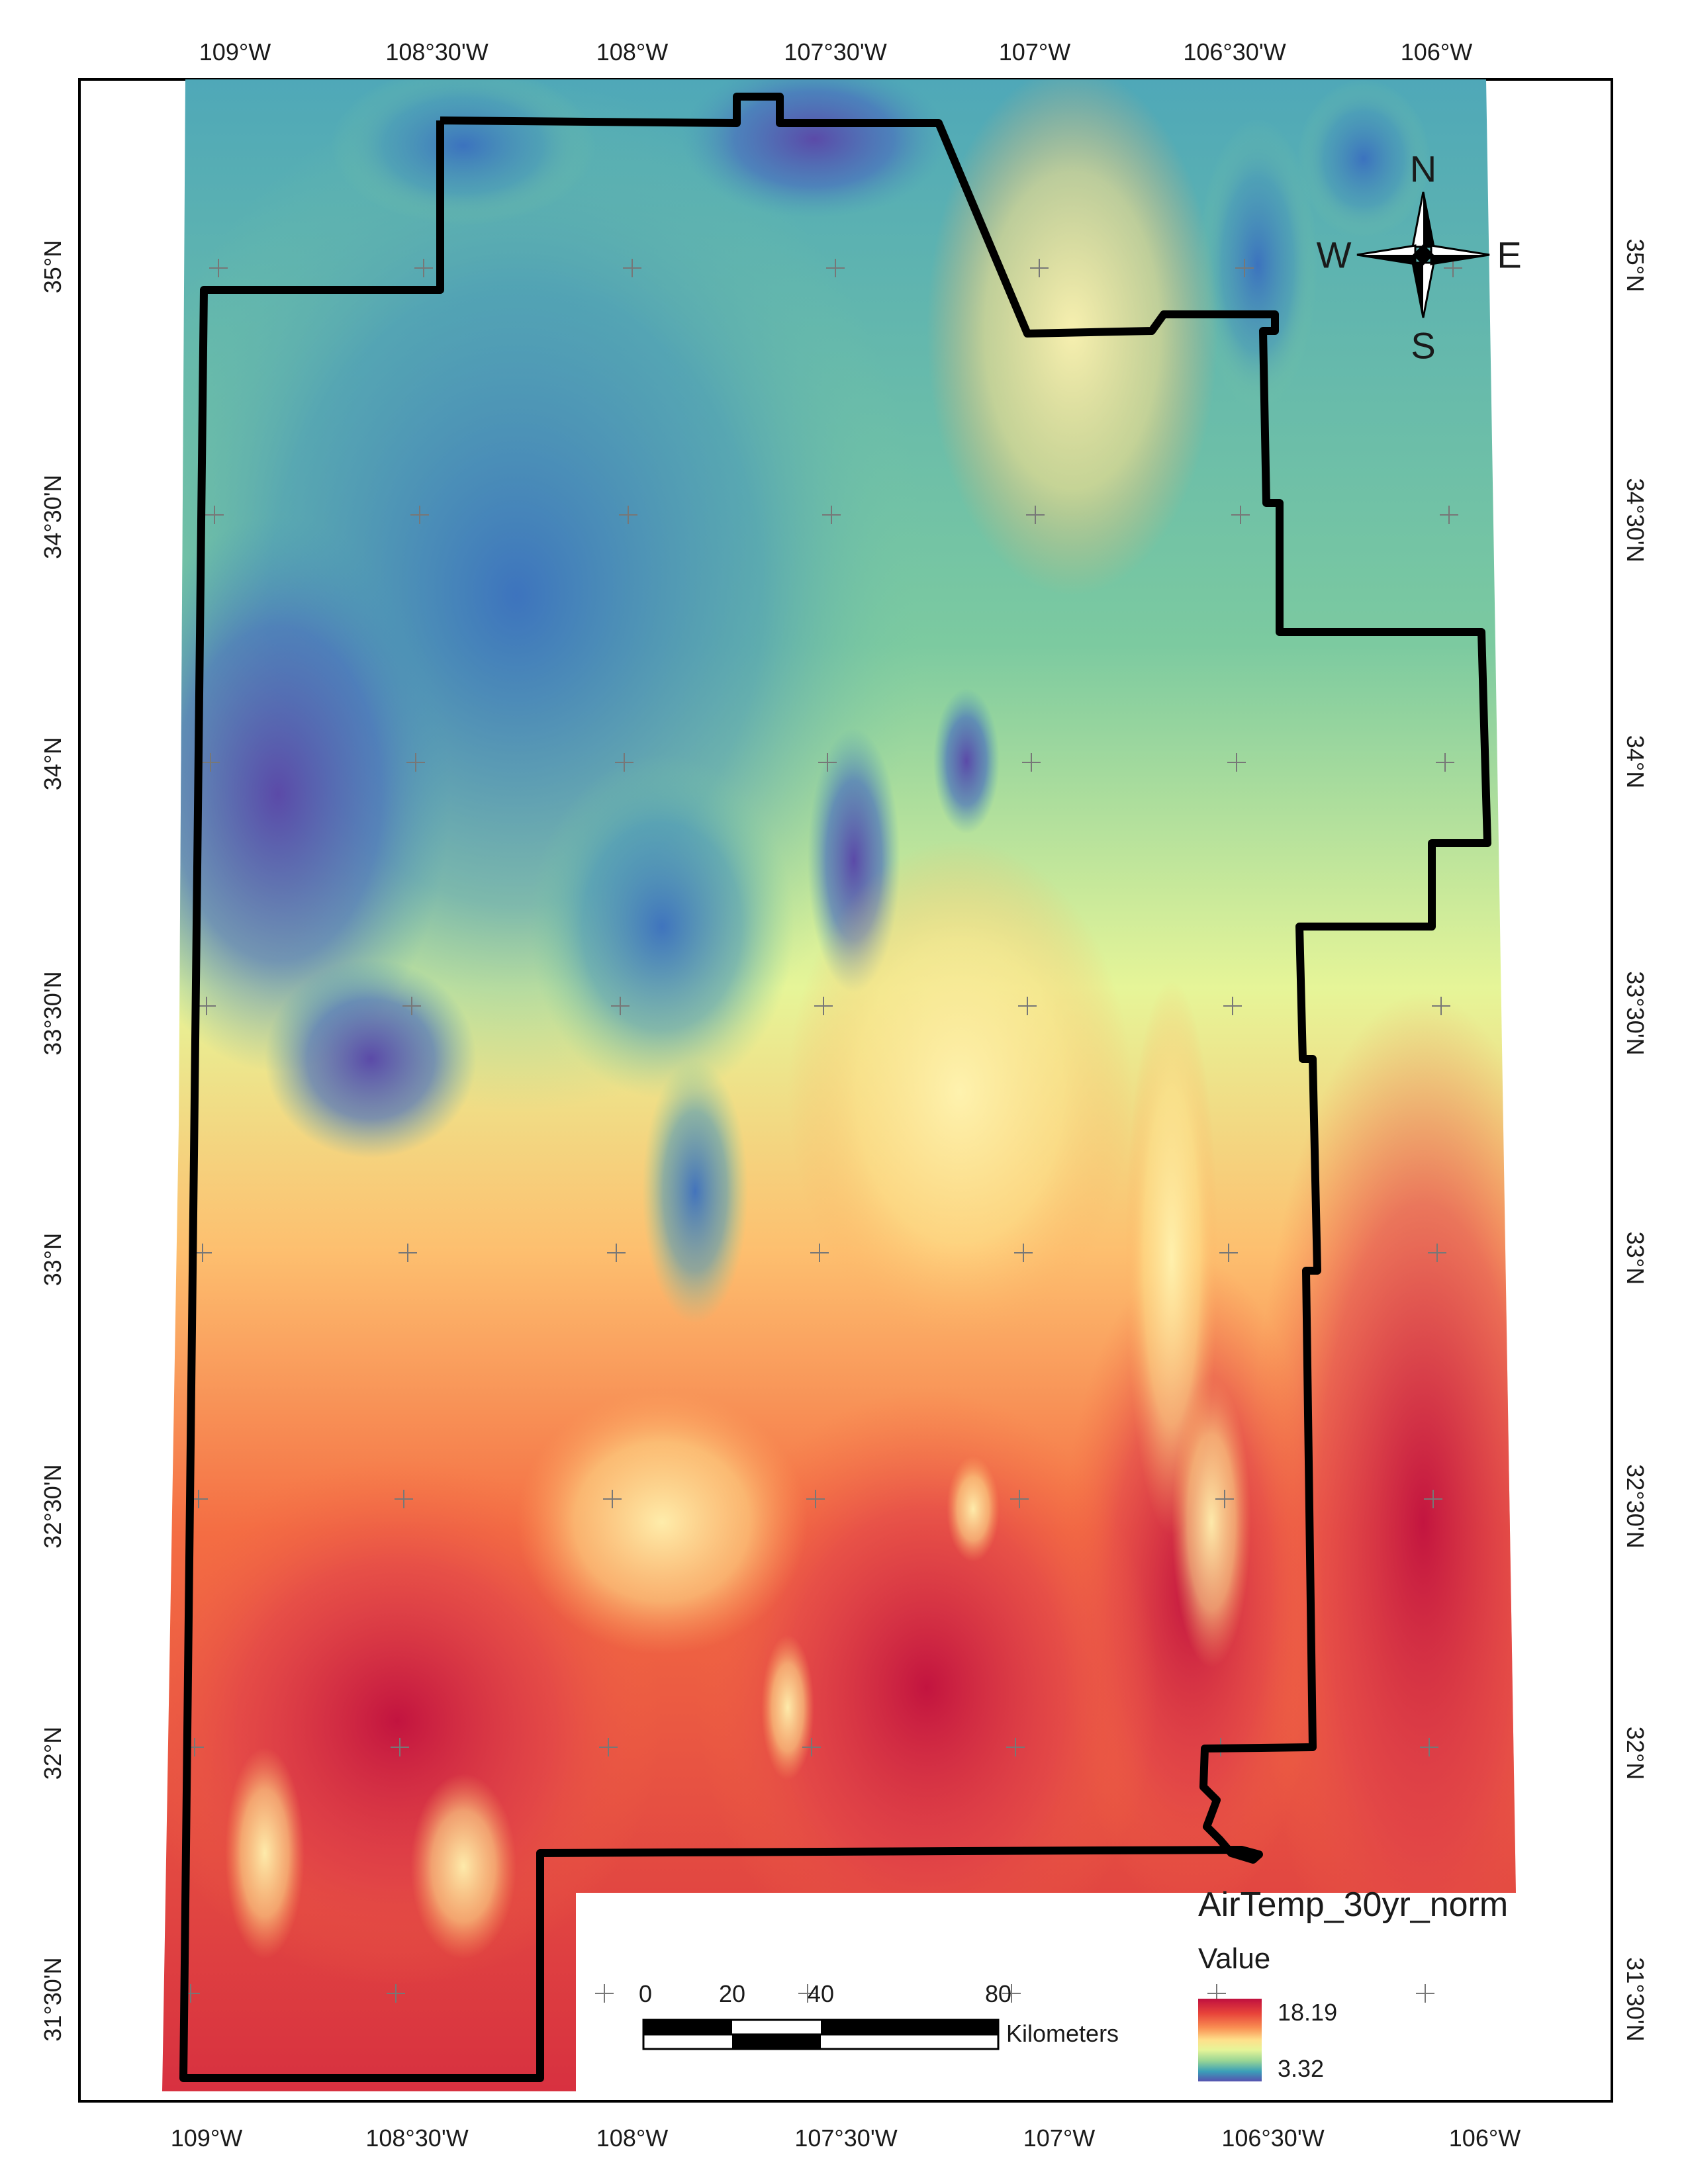  What do you see at coordinates (821, 2034) in the screenshot?
I see `scale-bar` at bounding box center [821, 2034].